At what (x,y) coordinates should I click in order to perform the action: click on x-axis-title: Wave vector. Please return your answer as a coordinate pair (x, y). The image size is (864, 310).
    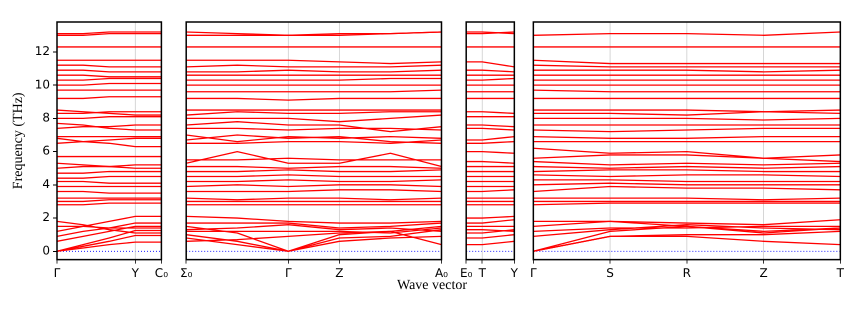
    Looking at the image, I should click on (432, 286).